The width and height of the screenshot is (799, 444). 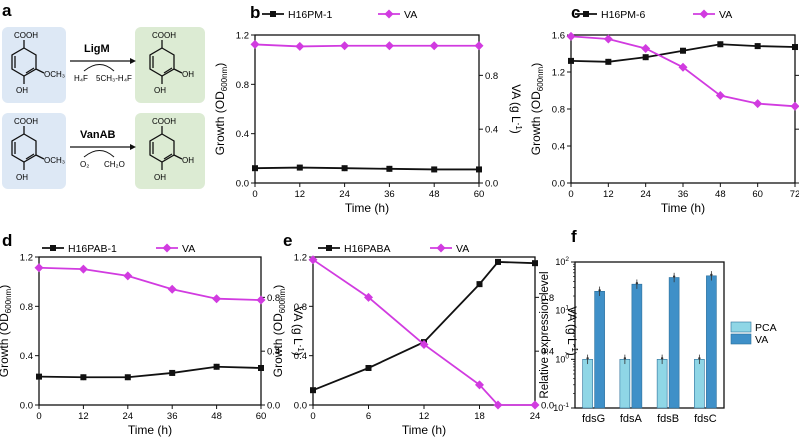 What do you see at coordinates (54, 160) in the screenshot?
I see `substrate-2-subs: OCH₃` at bounding box center [54, 160].